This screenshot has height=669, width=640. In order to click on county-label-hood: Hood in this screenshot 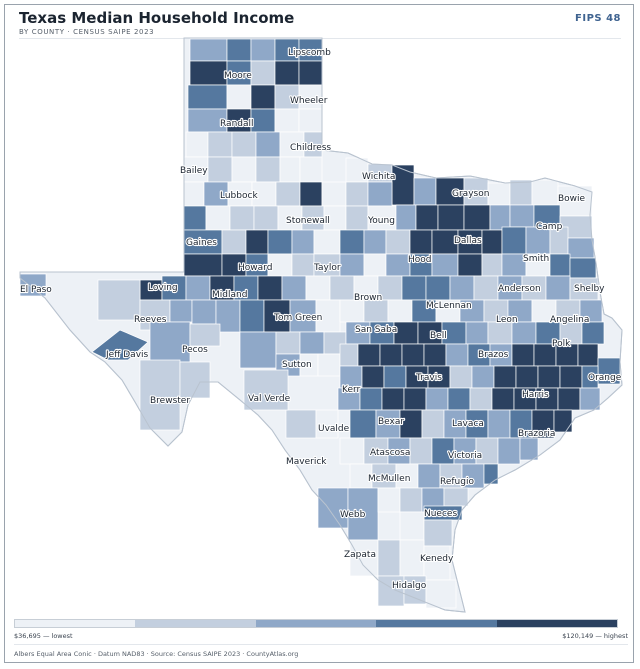, I will do `click(420, 260)`.